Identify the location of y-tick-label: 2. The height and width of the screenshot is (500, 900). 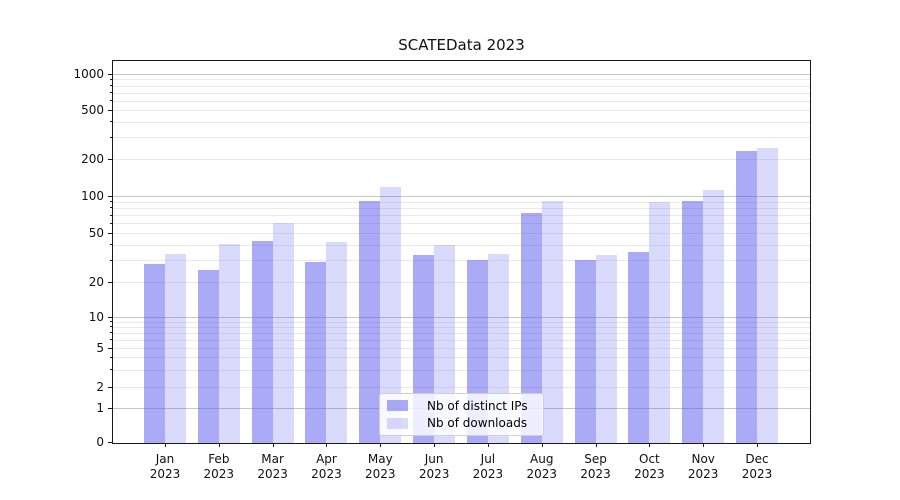
(100, 386).